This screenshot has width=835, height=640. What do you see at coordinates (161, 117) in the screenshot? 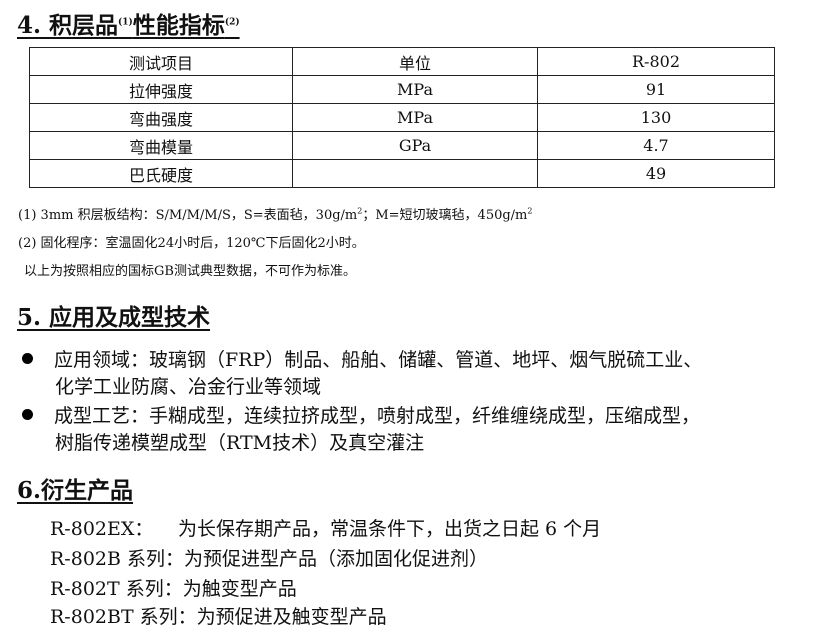
I see `cell: 弯曲强度` at bounding box center [161, 117].